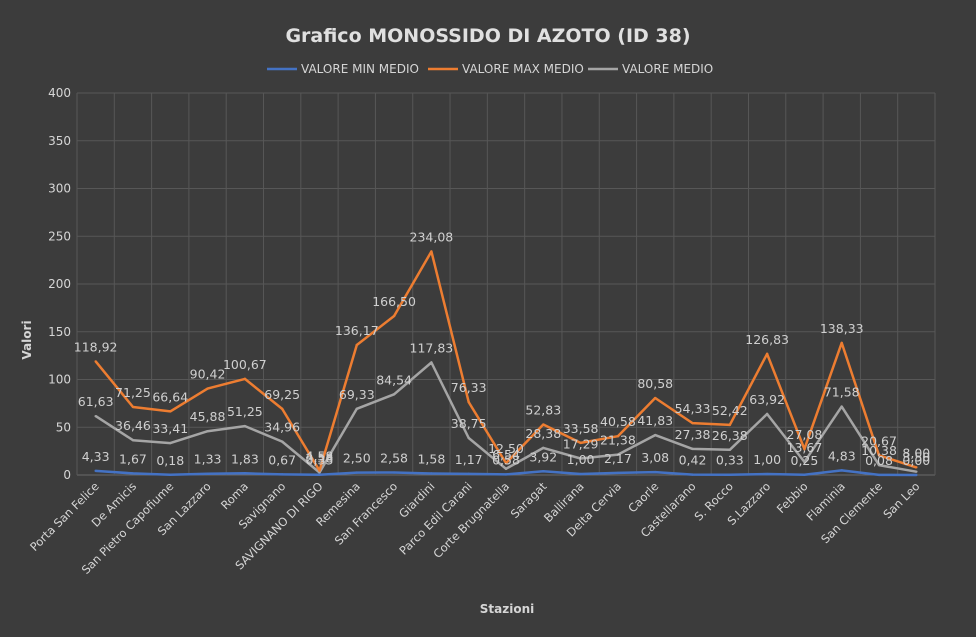 The height and width of the screenshot is (637, 976). What do you see at coordinates (27, 339) in the screenshot?
I see `y-axis-title: Valori` at bounding box center [27, 339].